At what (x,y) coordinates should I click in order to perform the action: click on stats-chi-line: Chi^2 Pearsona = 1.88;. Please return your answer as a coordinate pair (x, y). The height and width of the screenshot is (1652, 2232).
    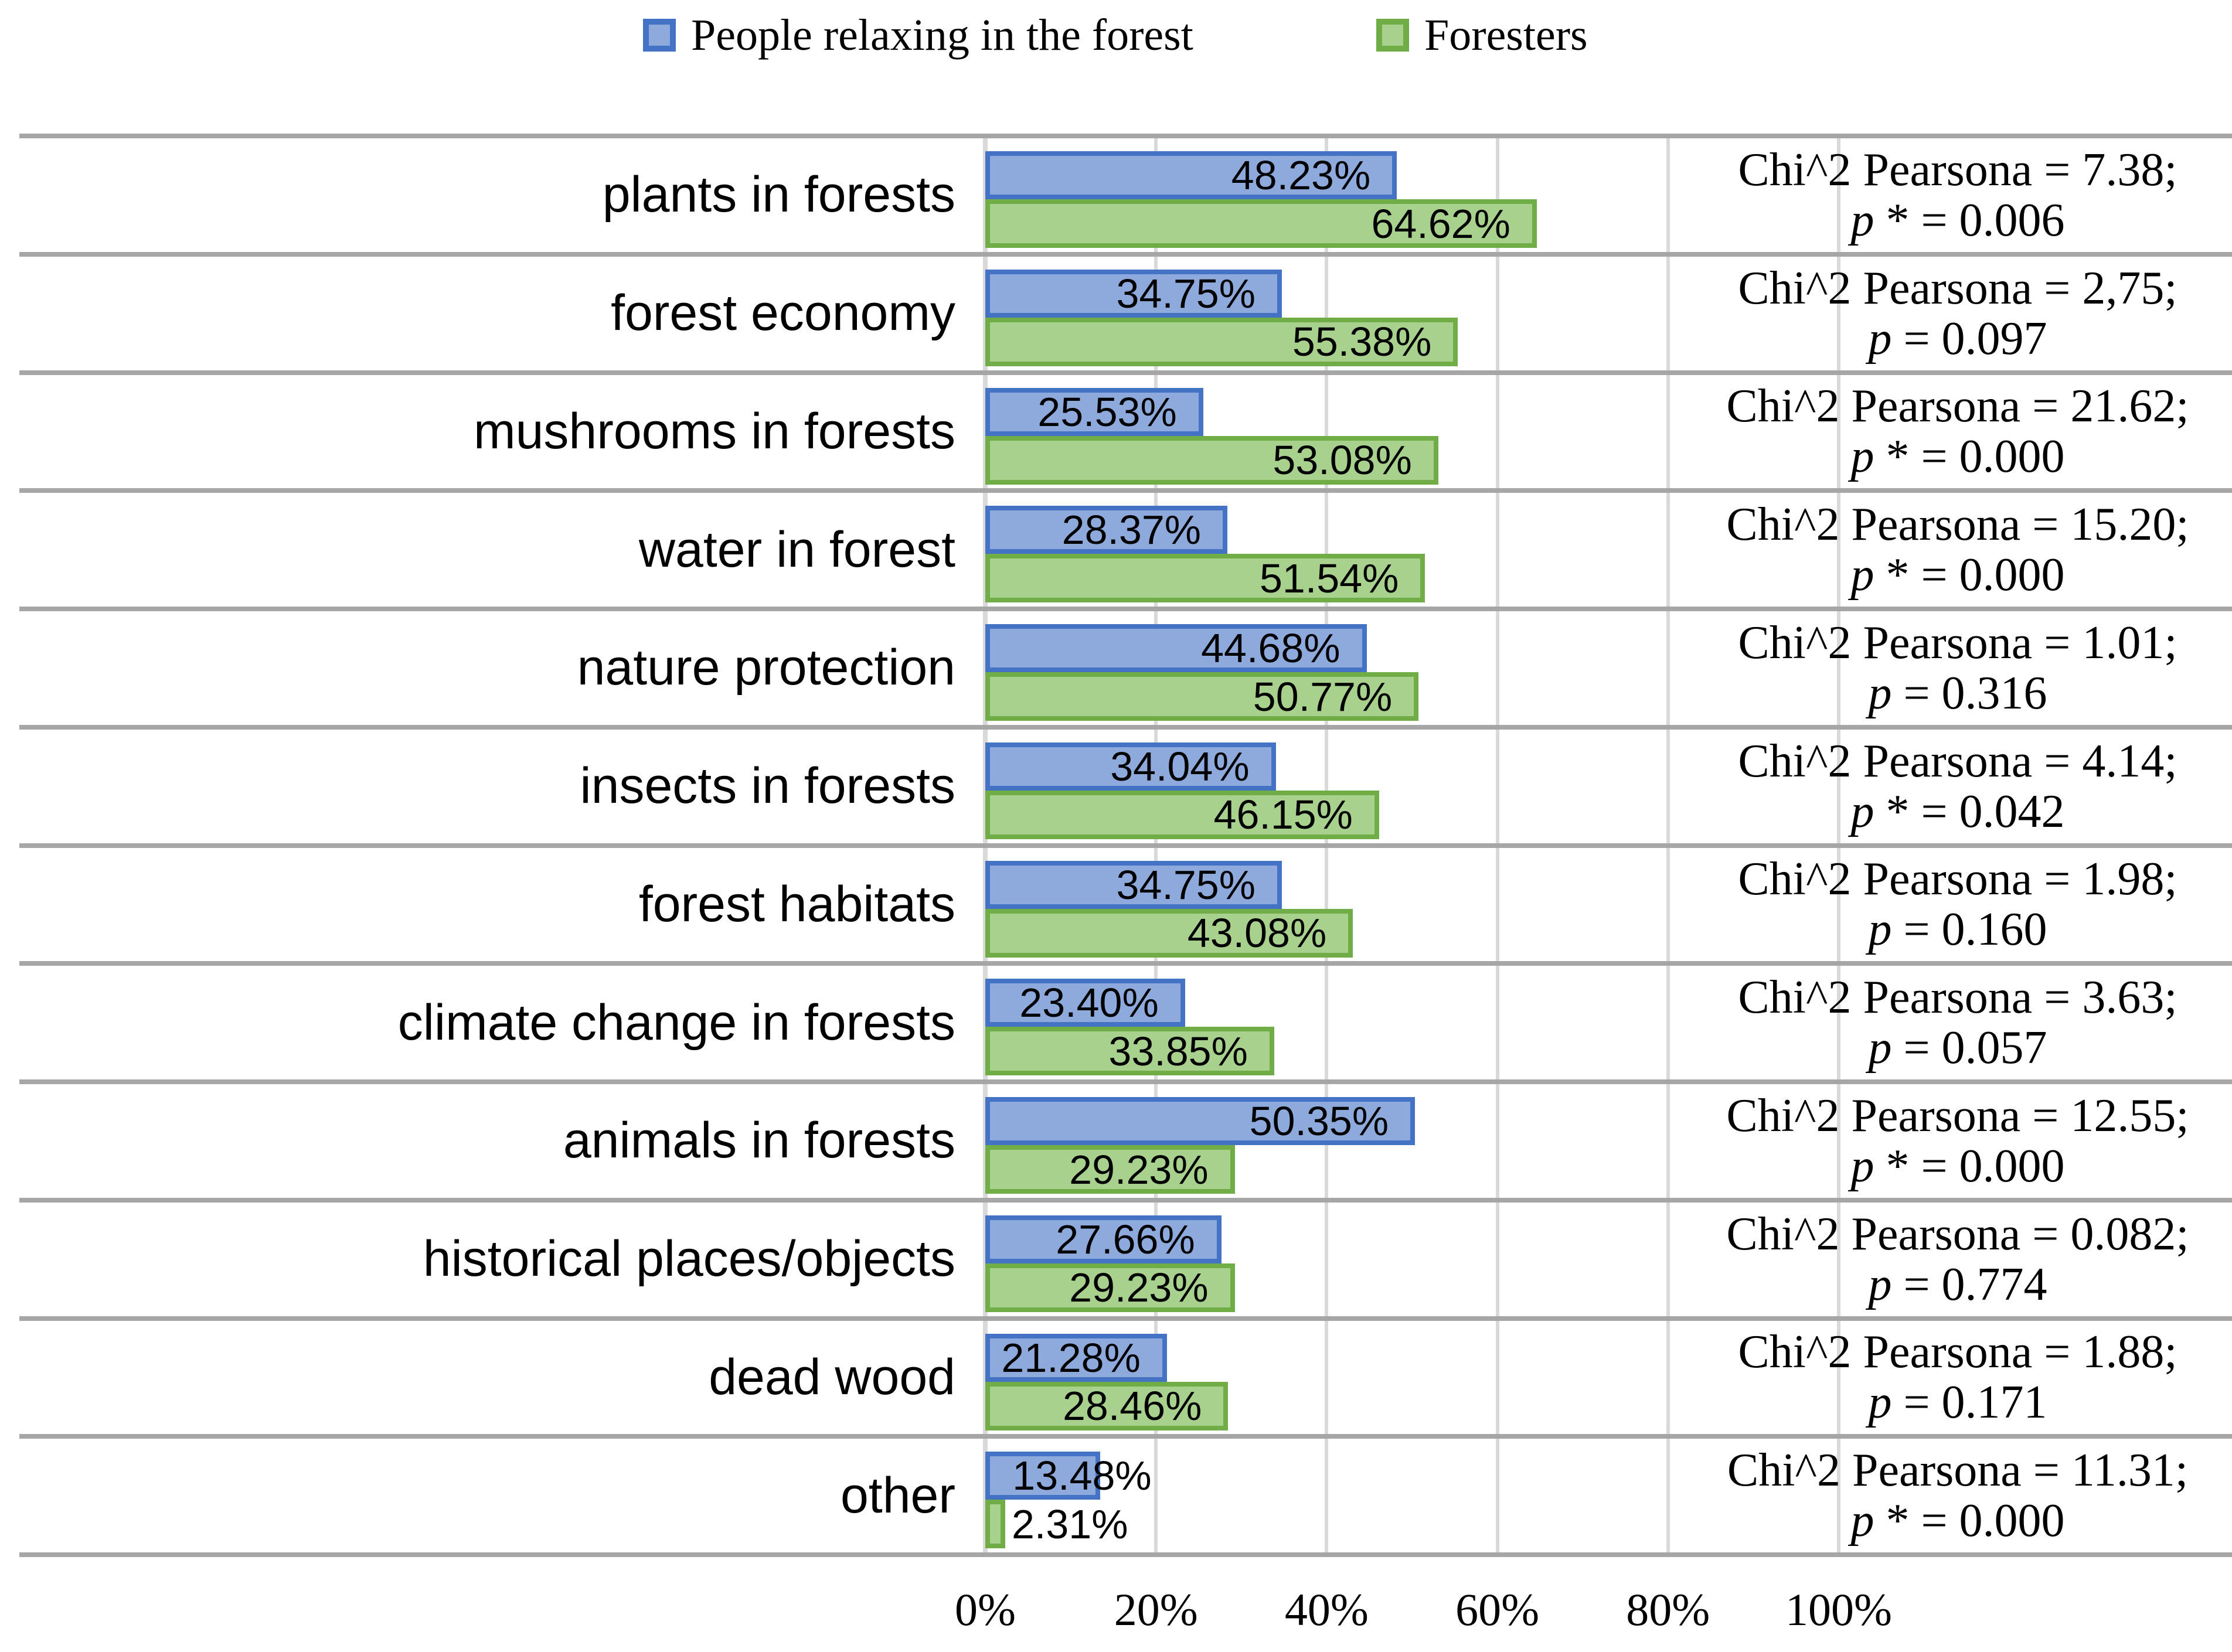
    Looking at the image, I should click on (1957, 1352).